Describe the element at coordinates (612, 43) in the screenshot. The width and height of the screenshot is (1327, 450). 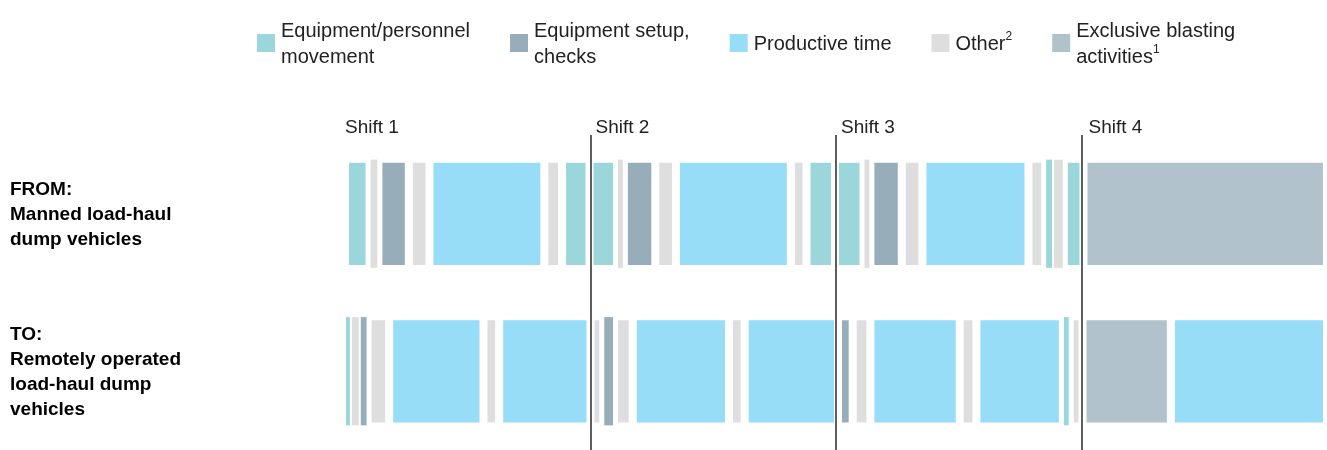
I see `legend-label: Equipment setup, checks` at that location.